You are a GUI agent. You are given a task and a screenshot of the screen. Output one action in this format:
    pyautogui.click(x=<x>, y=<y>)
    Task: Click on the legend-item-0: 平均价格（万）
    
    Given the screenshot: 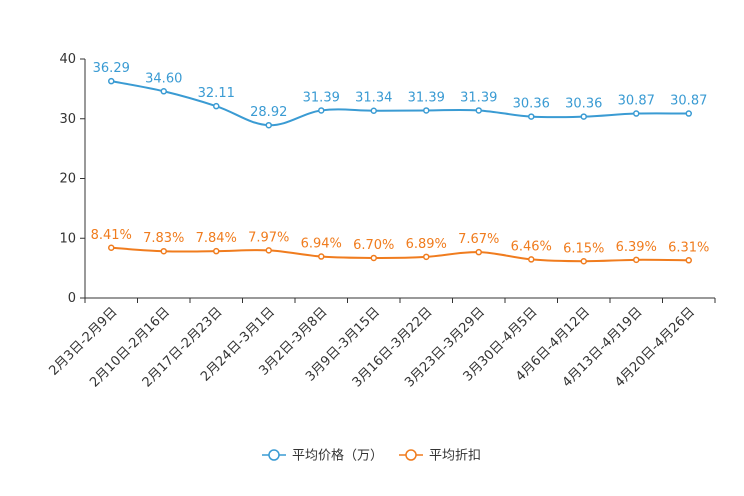 What is the action you would take?
    pyautogui.click(x=322, y=456)
    